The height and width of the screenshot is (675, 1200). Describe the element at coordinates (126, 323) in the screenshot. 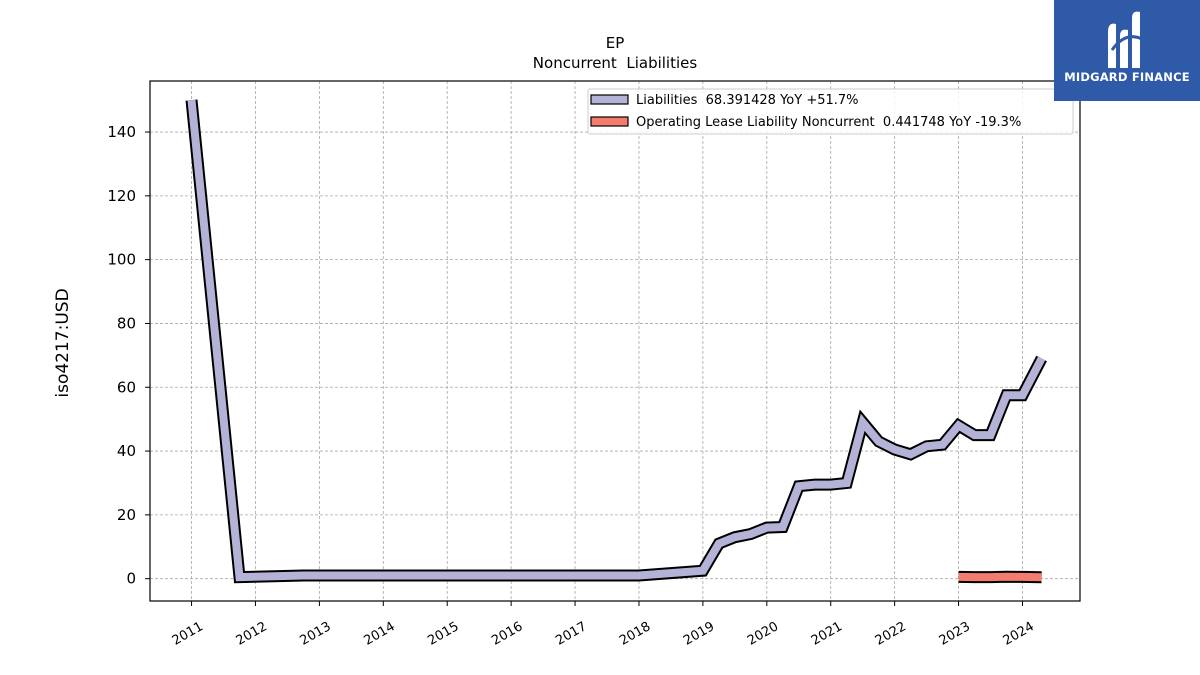

I see `y-tick-label: 80` at that location.